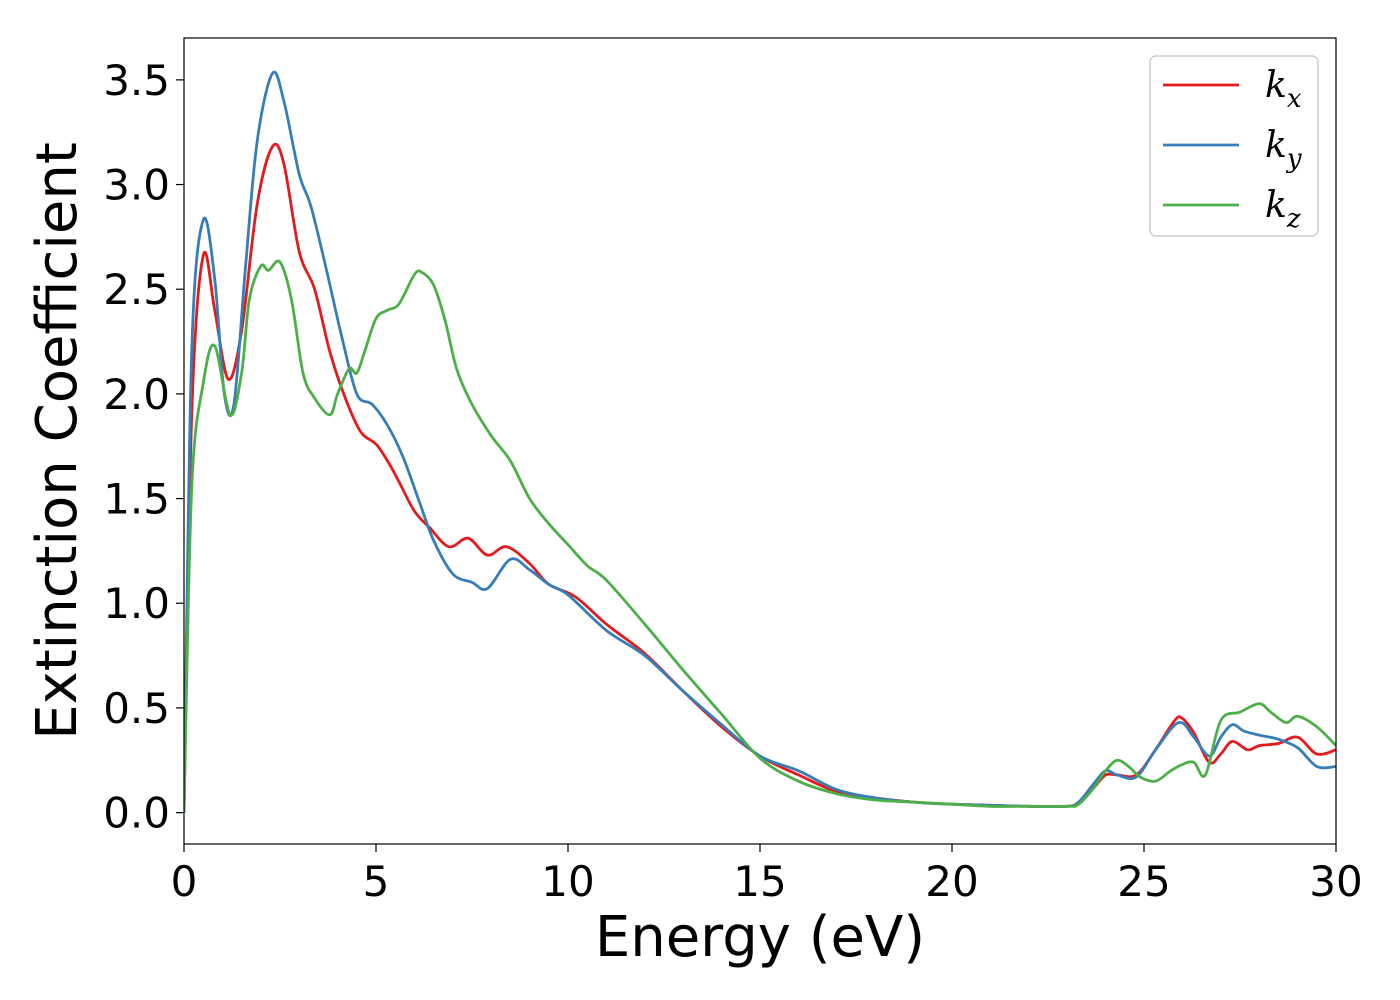 The height and width of the screenshot is (1000, 1400). Describe the element at coordinates (567, 881) in the screenshot. I see `x-tick-label: 10` at that location.